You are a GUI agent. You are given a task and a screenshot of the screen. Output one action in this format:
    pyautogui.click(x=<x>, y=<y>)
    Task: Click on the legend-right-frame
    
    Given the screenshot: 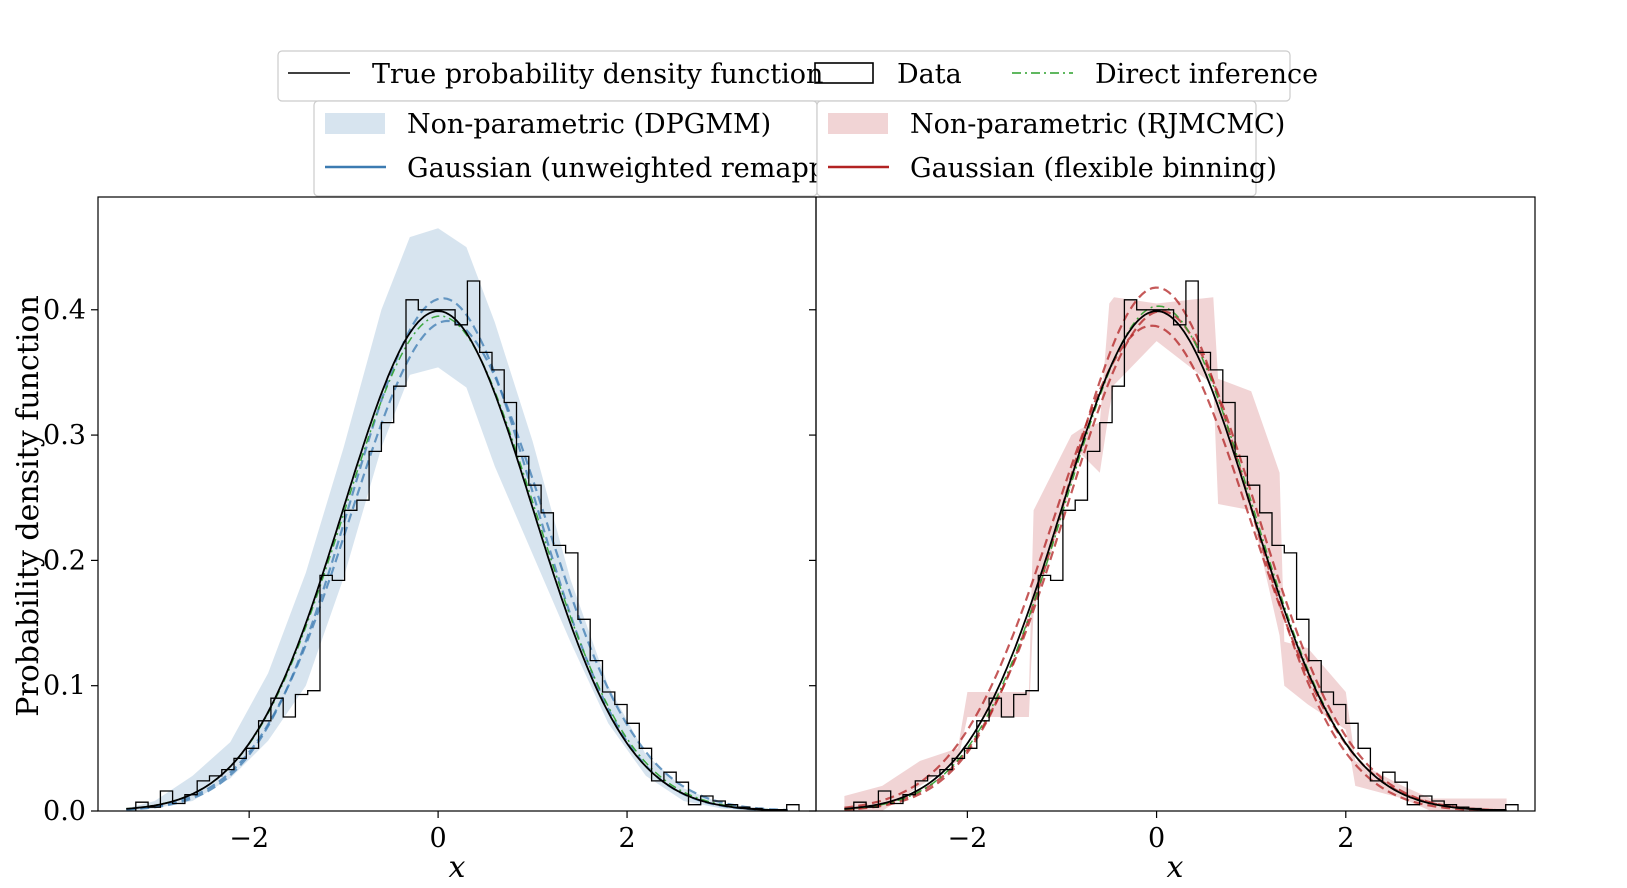 What is the action you would take?
    pyautogui.click(x=1036, y=148)
    